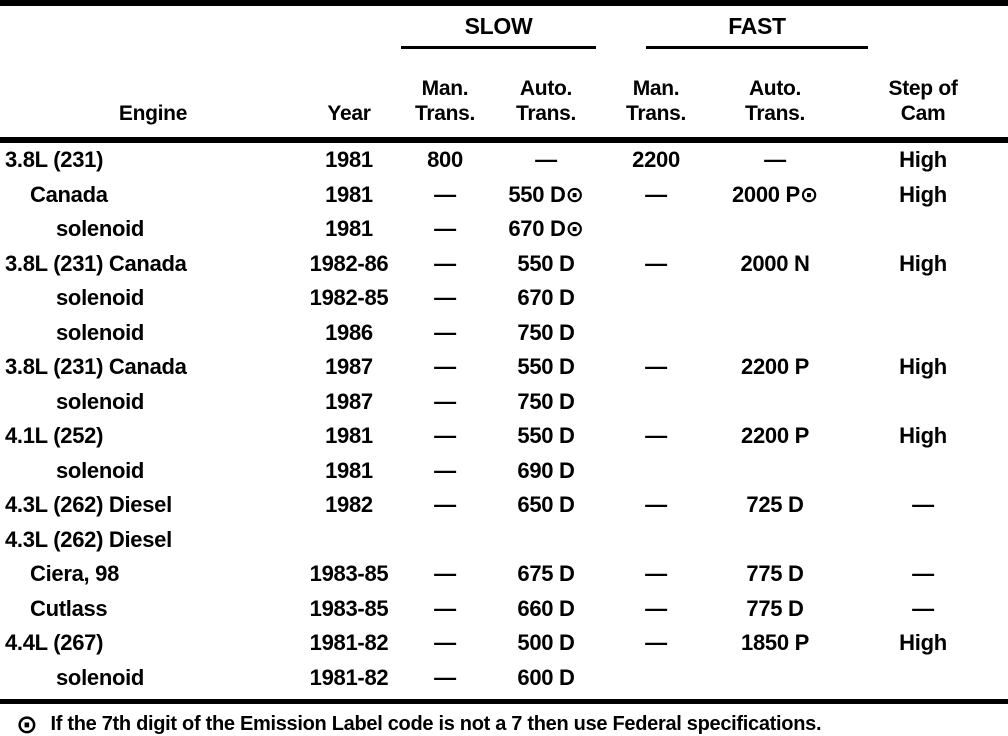 This screenshot has width=1008, height=736. What do you see at coordinates (546, 298) in the screenshot?
I see `slow-auto-trans-cell: 670 D` at bounding box center [546, 298].